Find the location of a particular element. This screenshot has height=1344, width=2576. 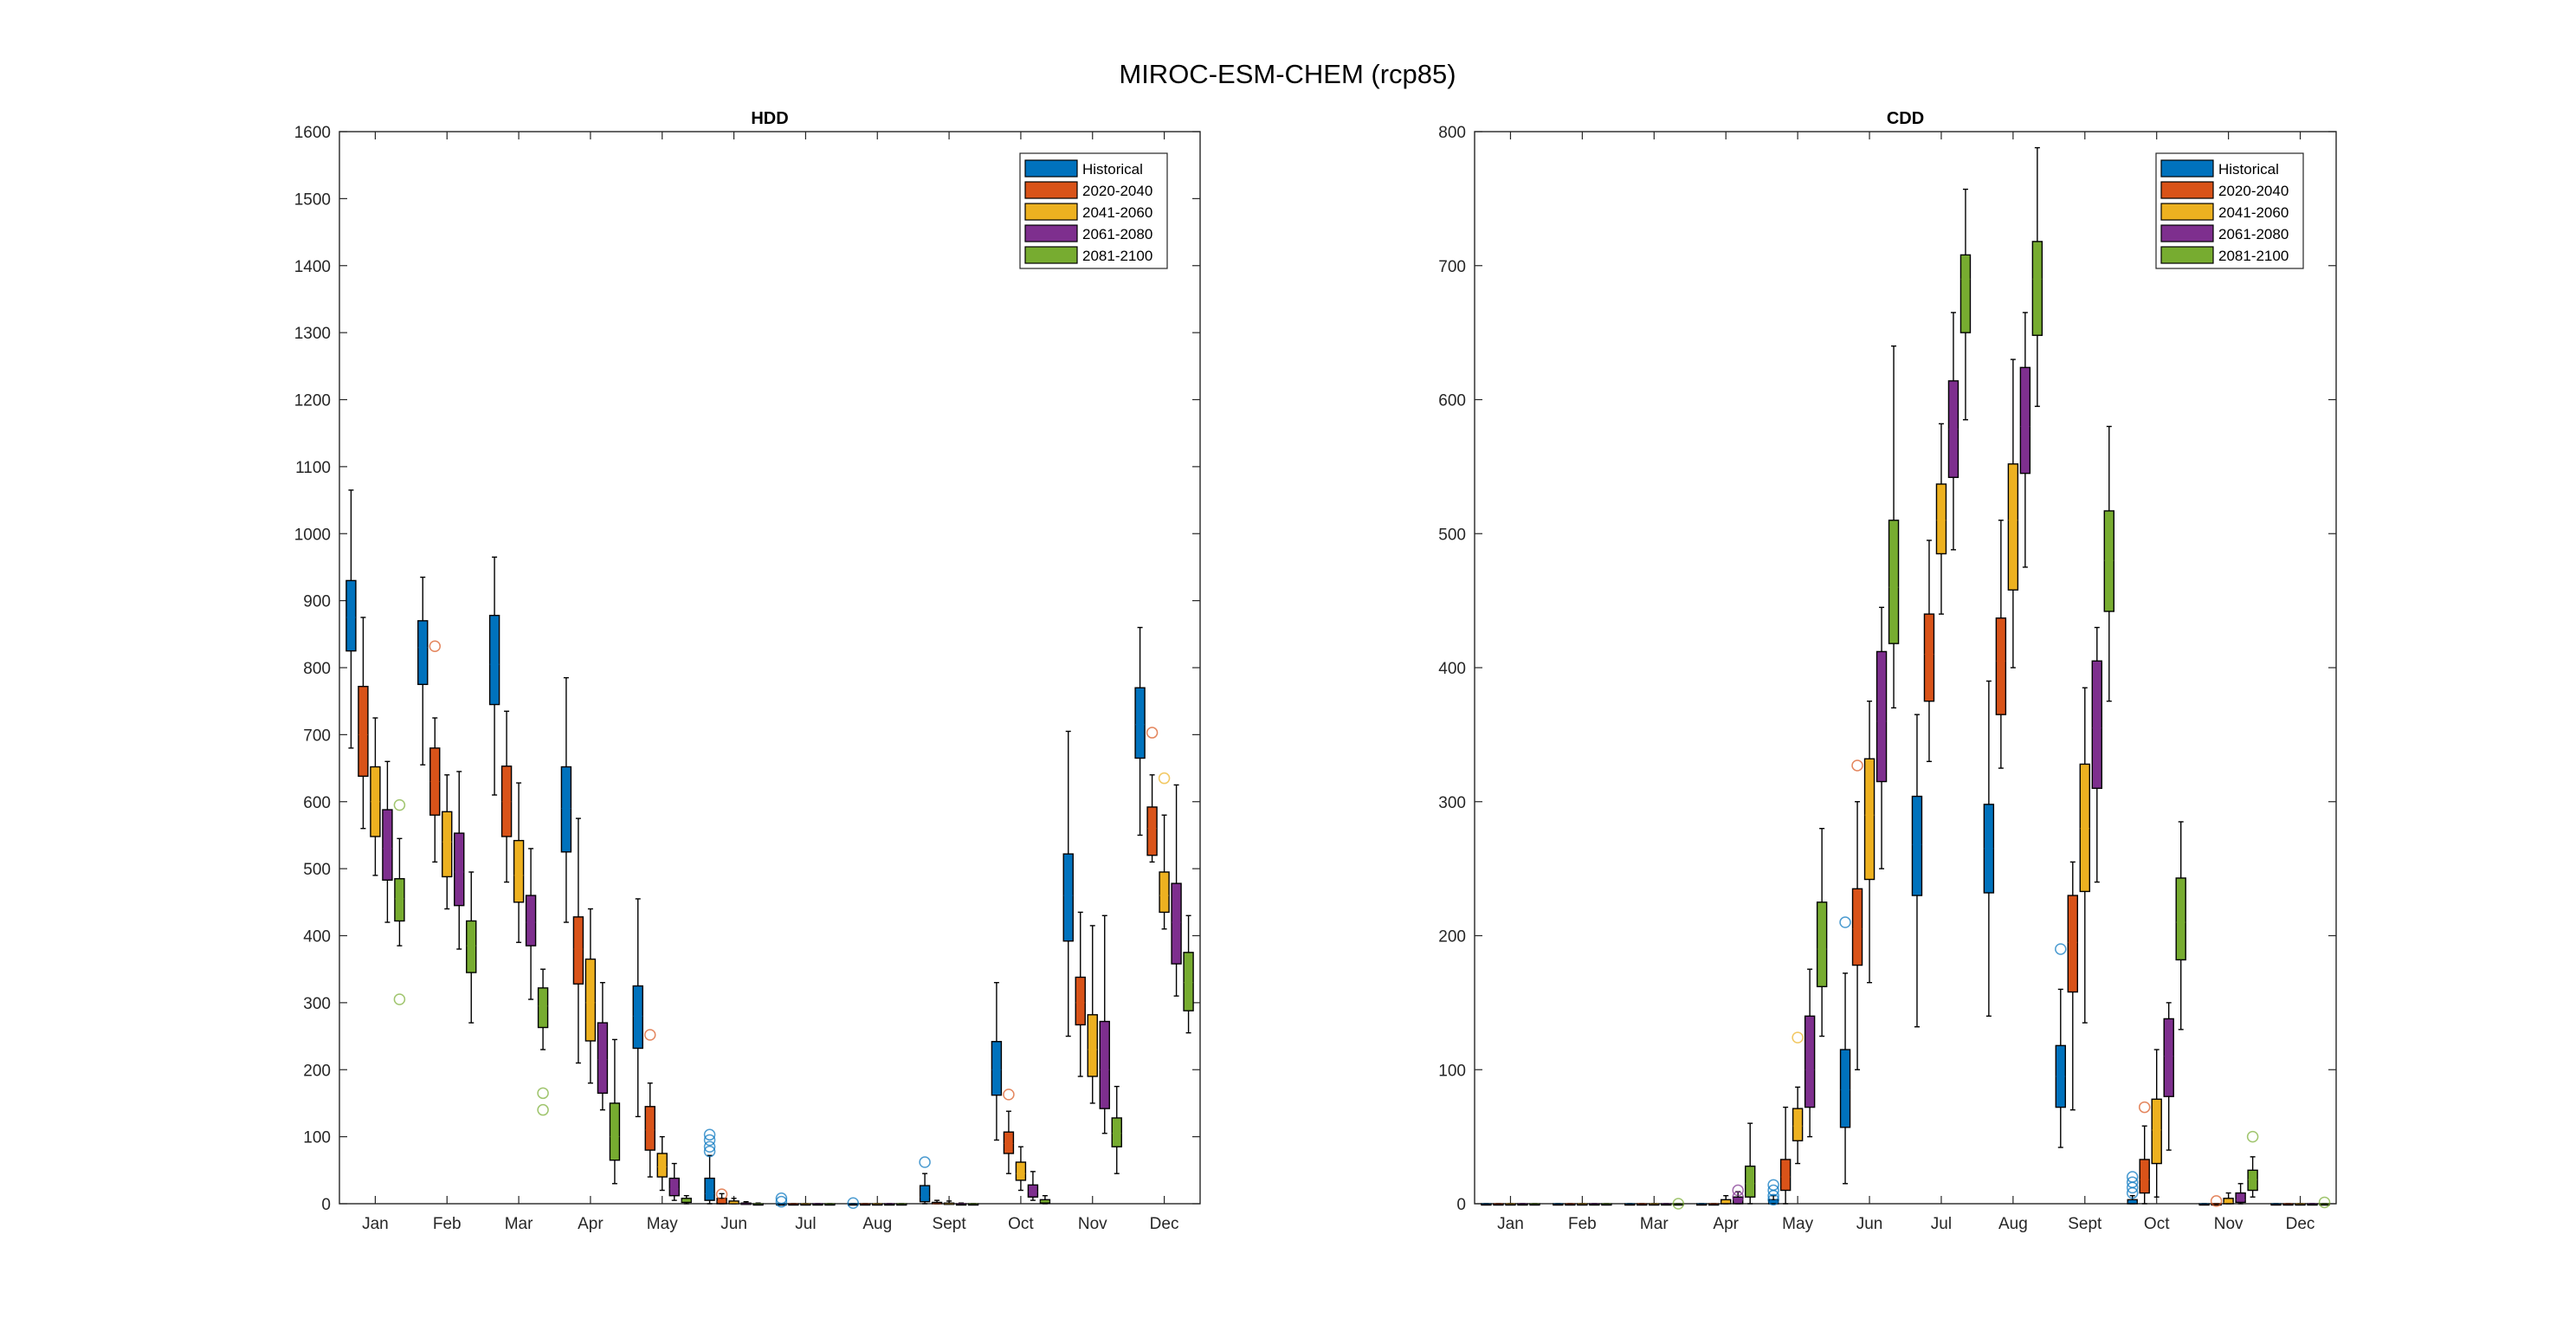

y-tick-label: 700 is located at coordinates (317, 736).